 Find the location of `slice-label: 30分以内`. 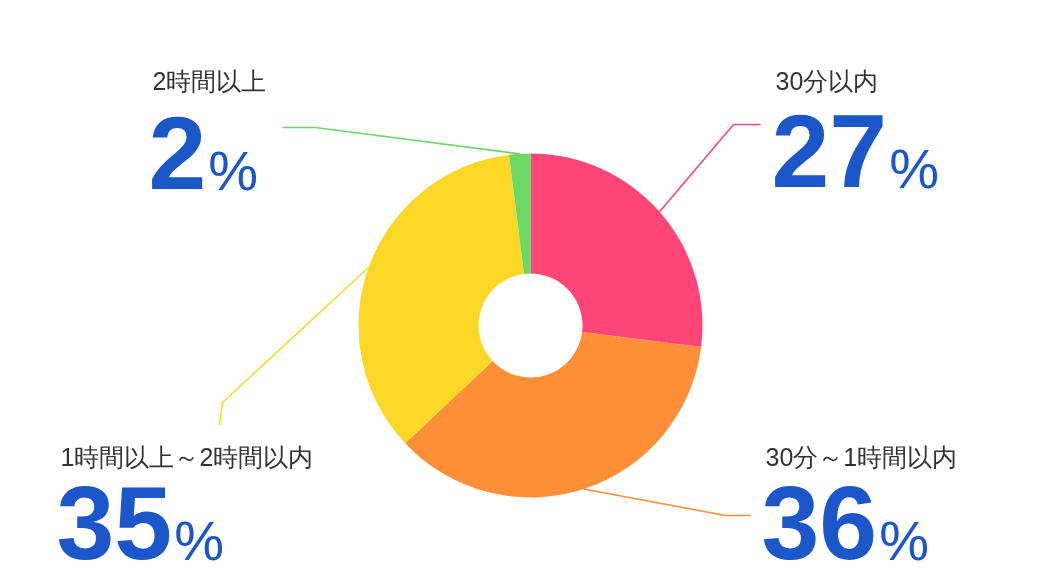

slice-label: 30分以内 is located at coordinates (827, 80).